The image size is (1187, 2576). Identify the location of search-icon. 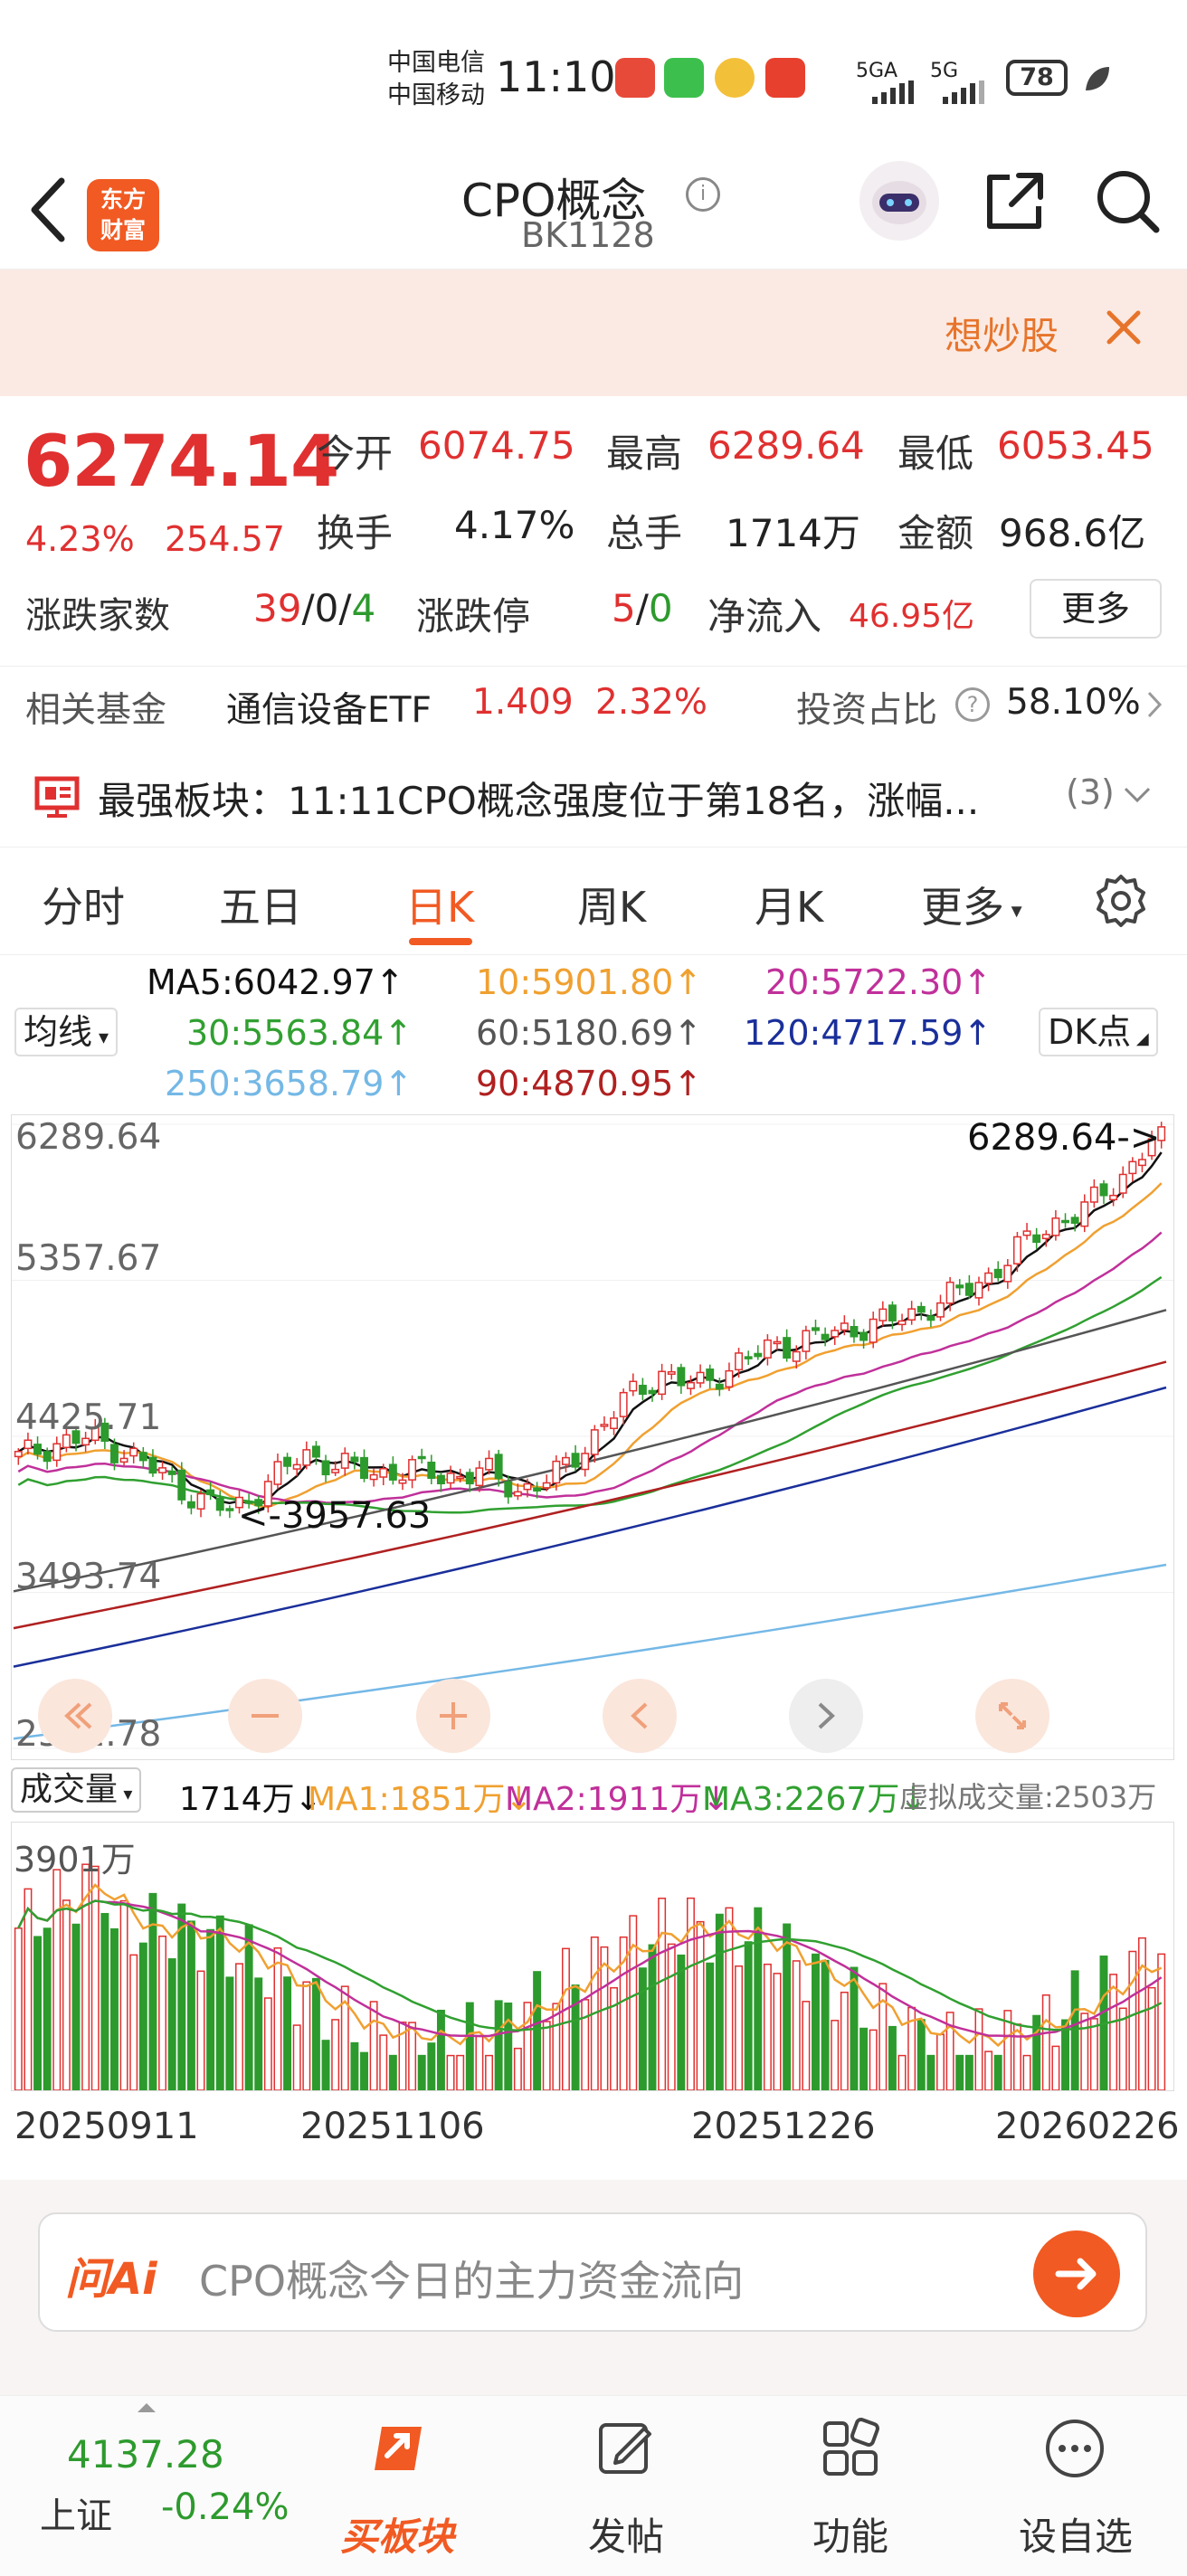
(1127, 201).